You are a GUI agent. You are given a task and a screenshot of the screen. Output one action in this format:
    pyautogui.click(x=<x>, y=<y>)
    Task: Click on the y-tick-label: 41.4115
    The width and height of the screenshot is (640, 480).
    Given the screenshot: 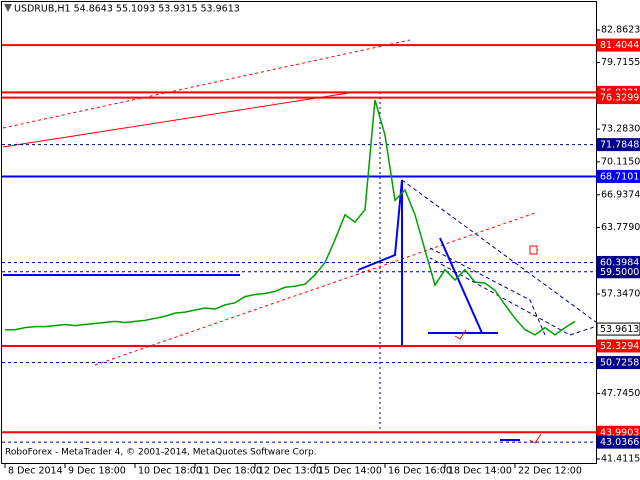 What is the action you would take?
    pyautogui.click(x=620, y=458)
    